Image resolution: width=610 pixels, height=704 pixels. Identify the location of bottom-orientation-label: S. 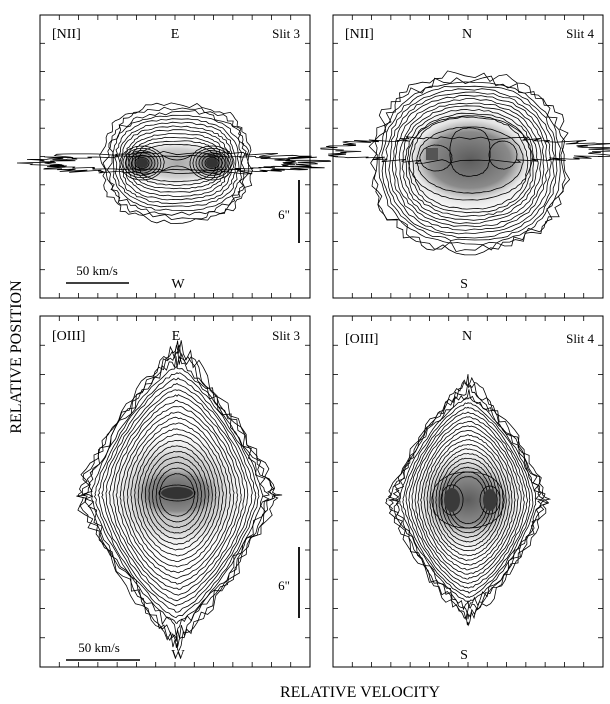
(464, 655).